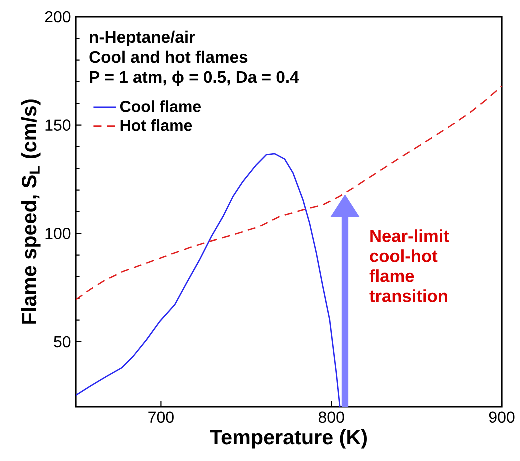  I want to click on x-tick-label: 900, so click(502, 418).